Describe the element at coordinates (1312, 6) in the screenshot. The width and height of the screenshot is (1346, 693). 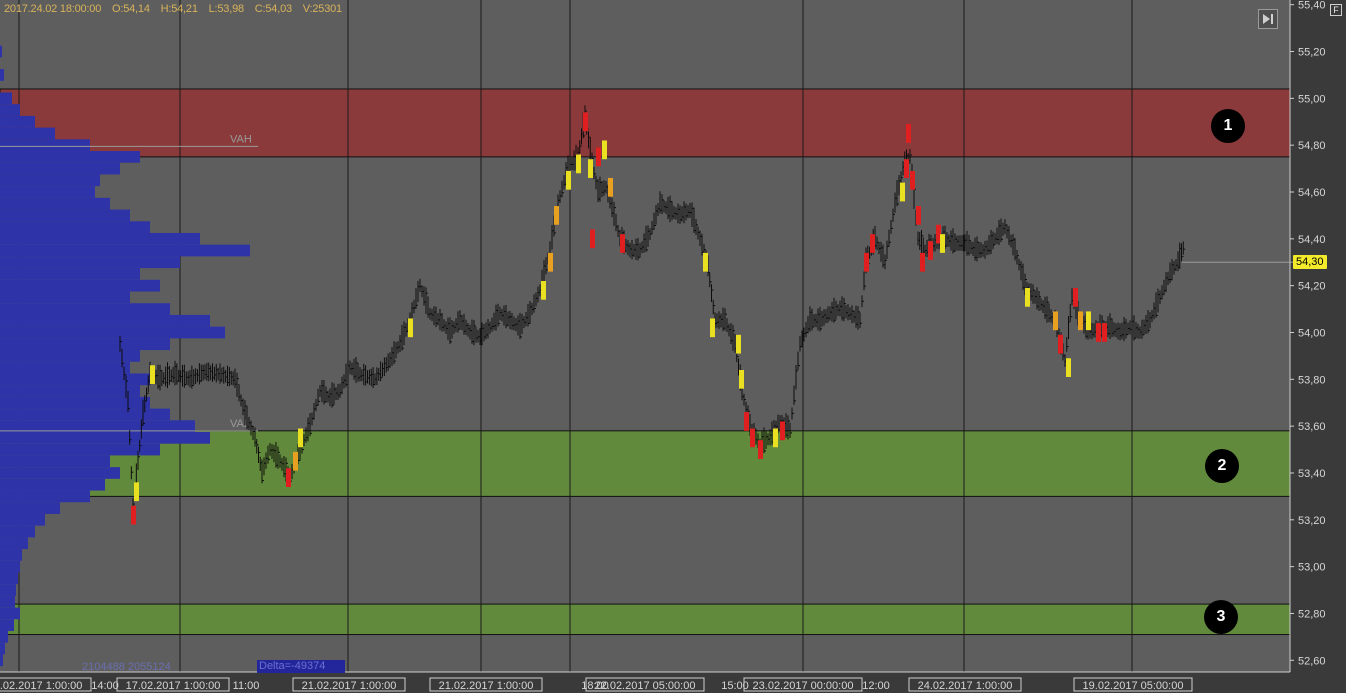
I see `y-tick-label: 55,40` at that location.